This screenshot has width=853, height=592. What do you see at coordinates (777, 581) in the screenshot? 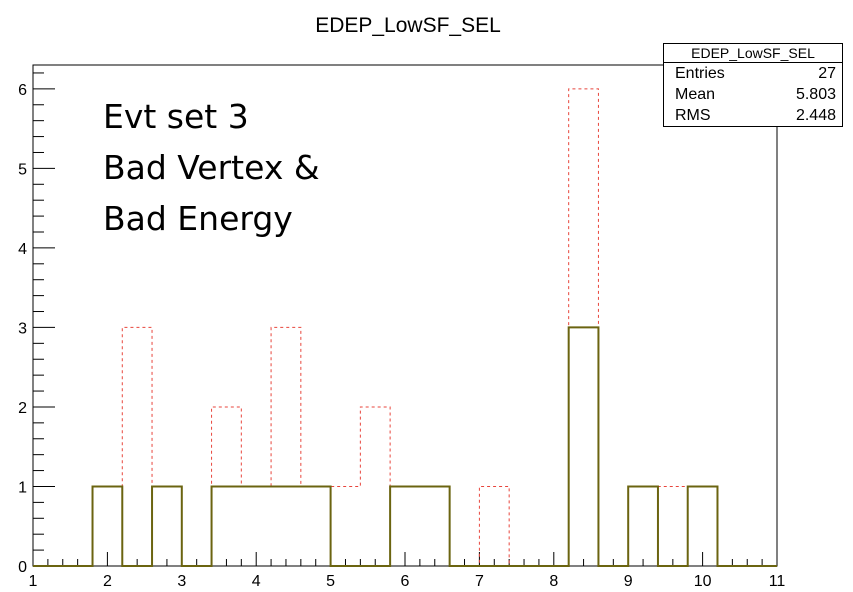
I see `x-tick-label: 11` at bounding box center [777, 581].